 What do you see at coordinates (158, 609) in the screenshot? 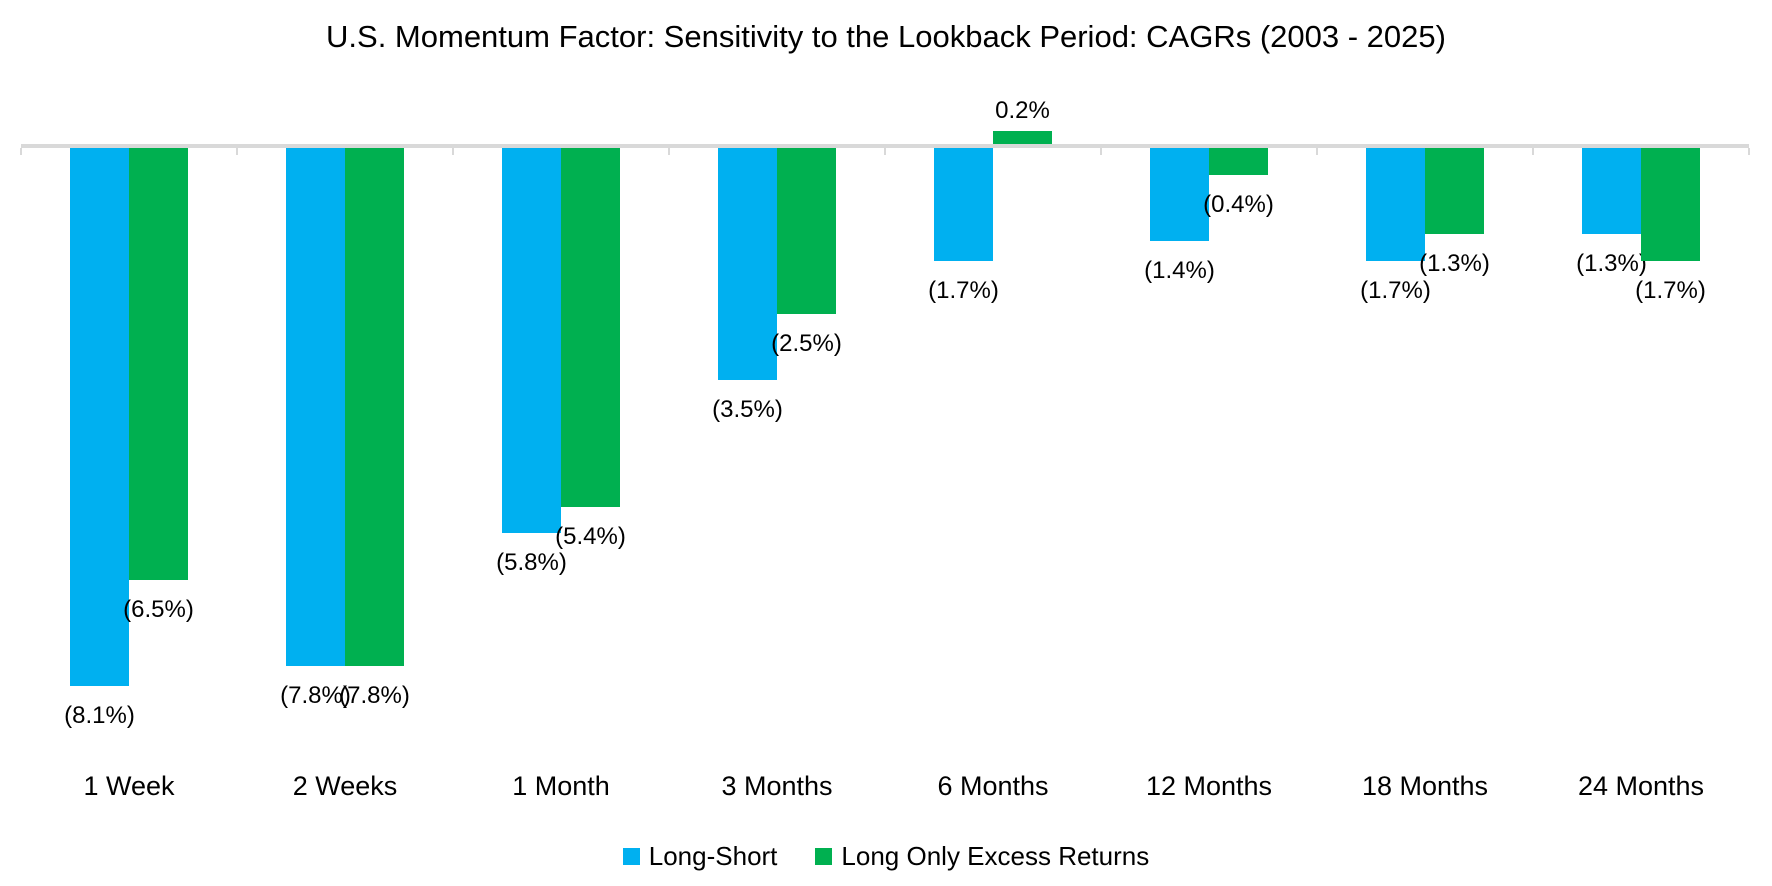
I see `value-label-long-only-excess-returns-1-week: (6.5%)` at bounding box center [158, 609].